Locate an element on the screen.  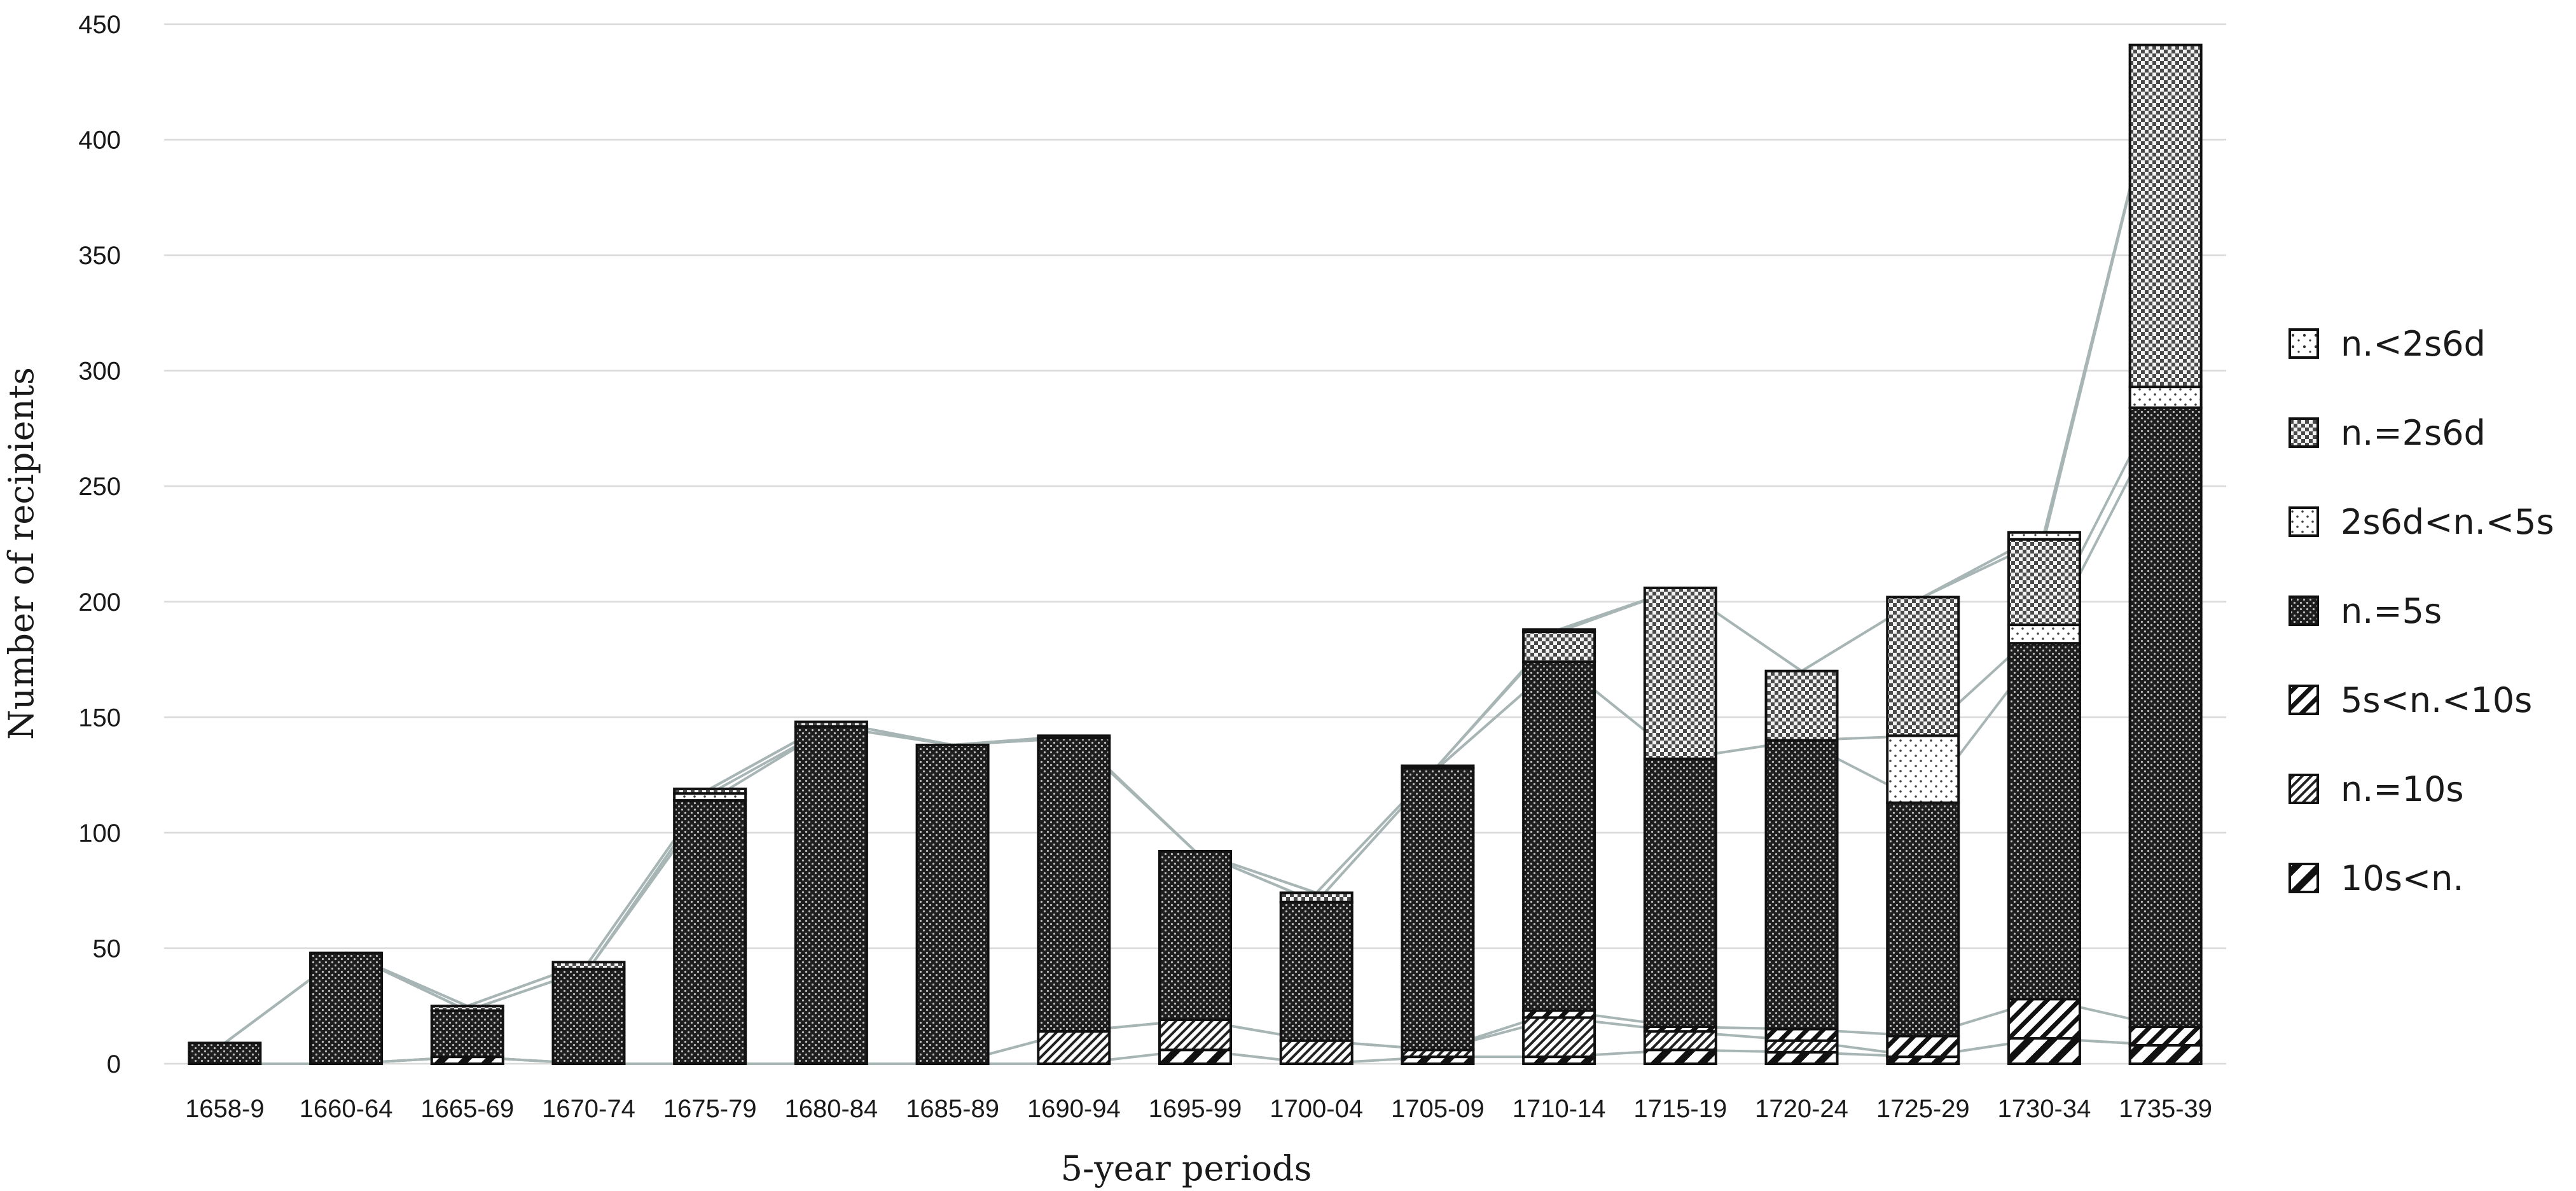
legend-label: 10s<n. is located at coordinates (2402, 878).